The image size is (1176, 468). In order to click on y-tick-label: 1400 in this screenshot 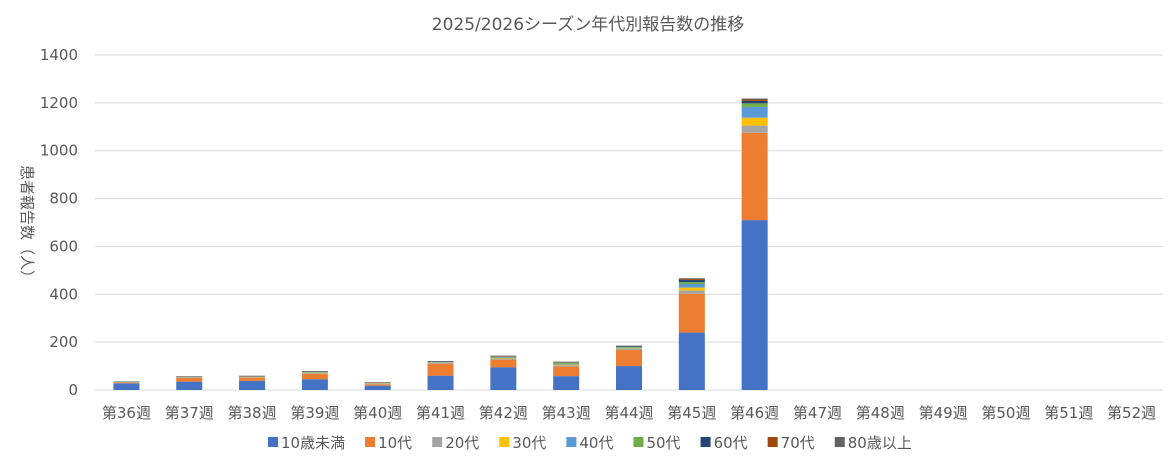, I will do `click(59, 55)`.